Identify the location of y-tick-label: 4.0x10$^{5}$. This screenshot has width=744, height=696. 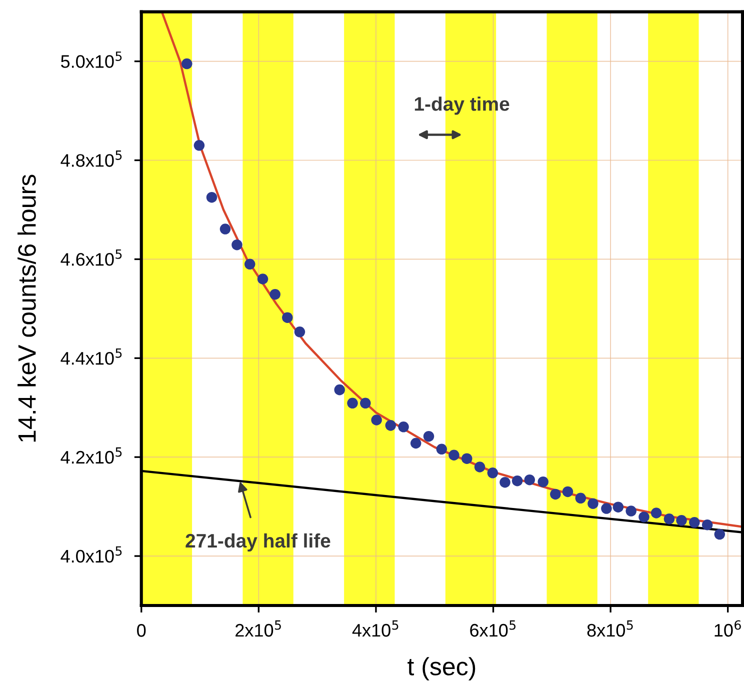
(91, 554).